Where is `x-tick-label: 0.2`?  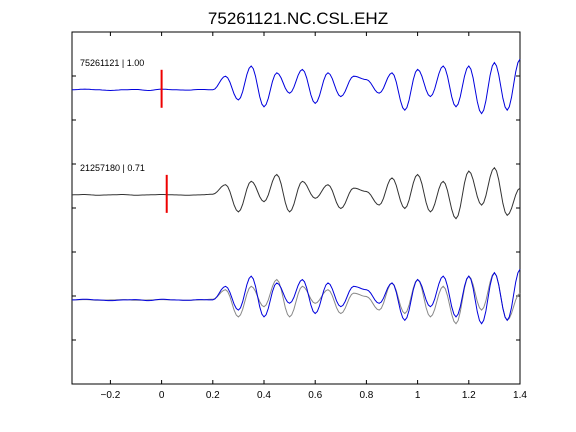 x-tick-label: 0.2 is located at coordinates (213, 395).